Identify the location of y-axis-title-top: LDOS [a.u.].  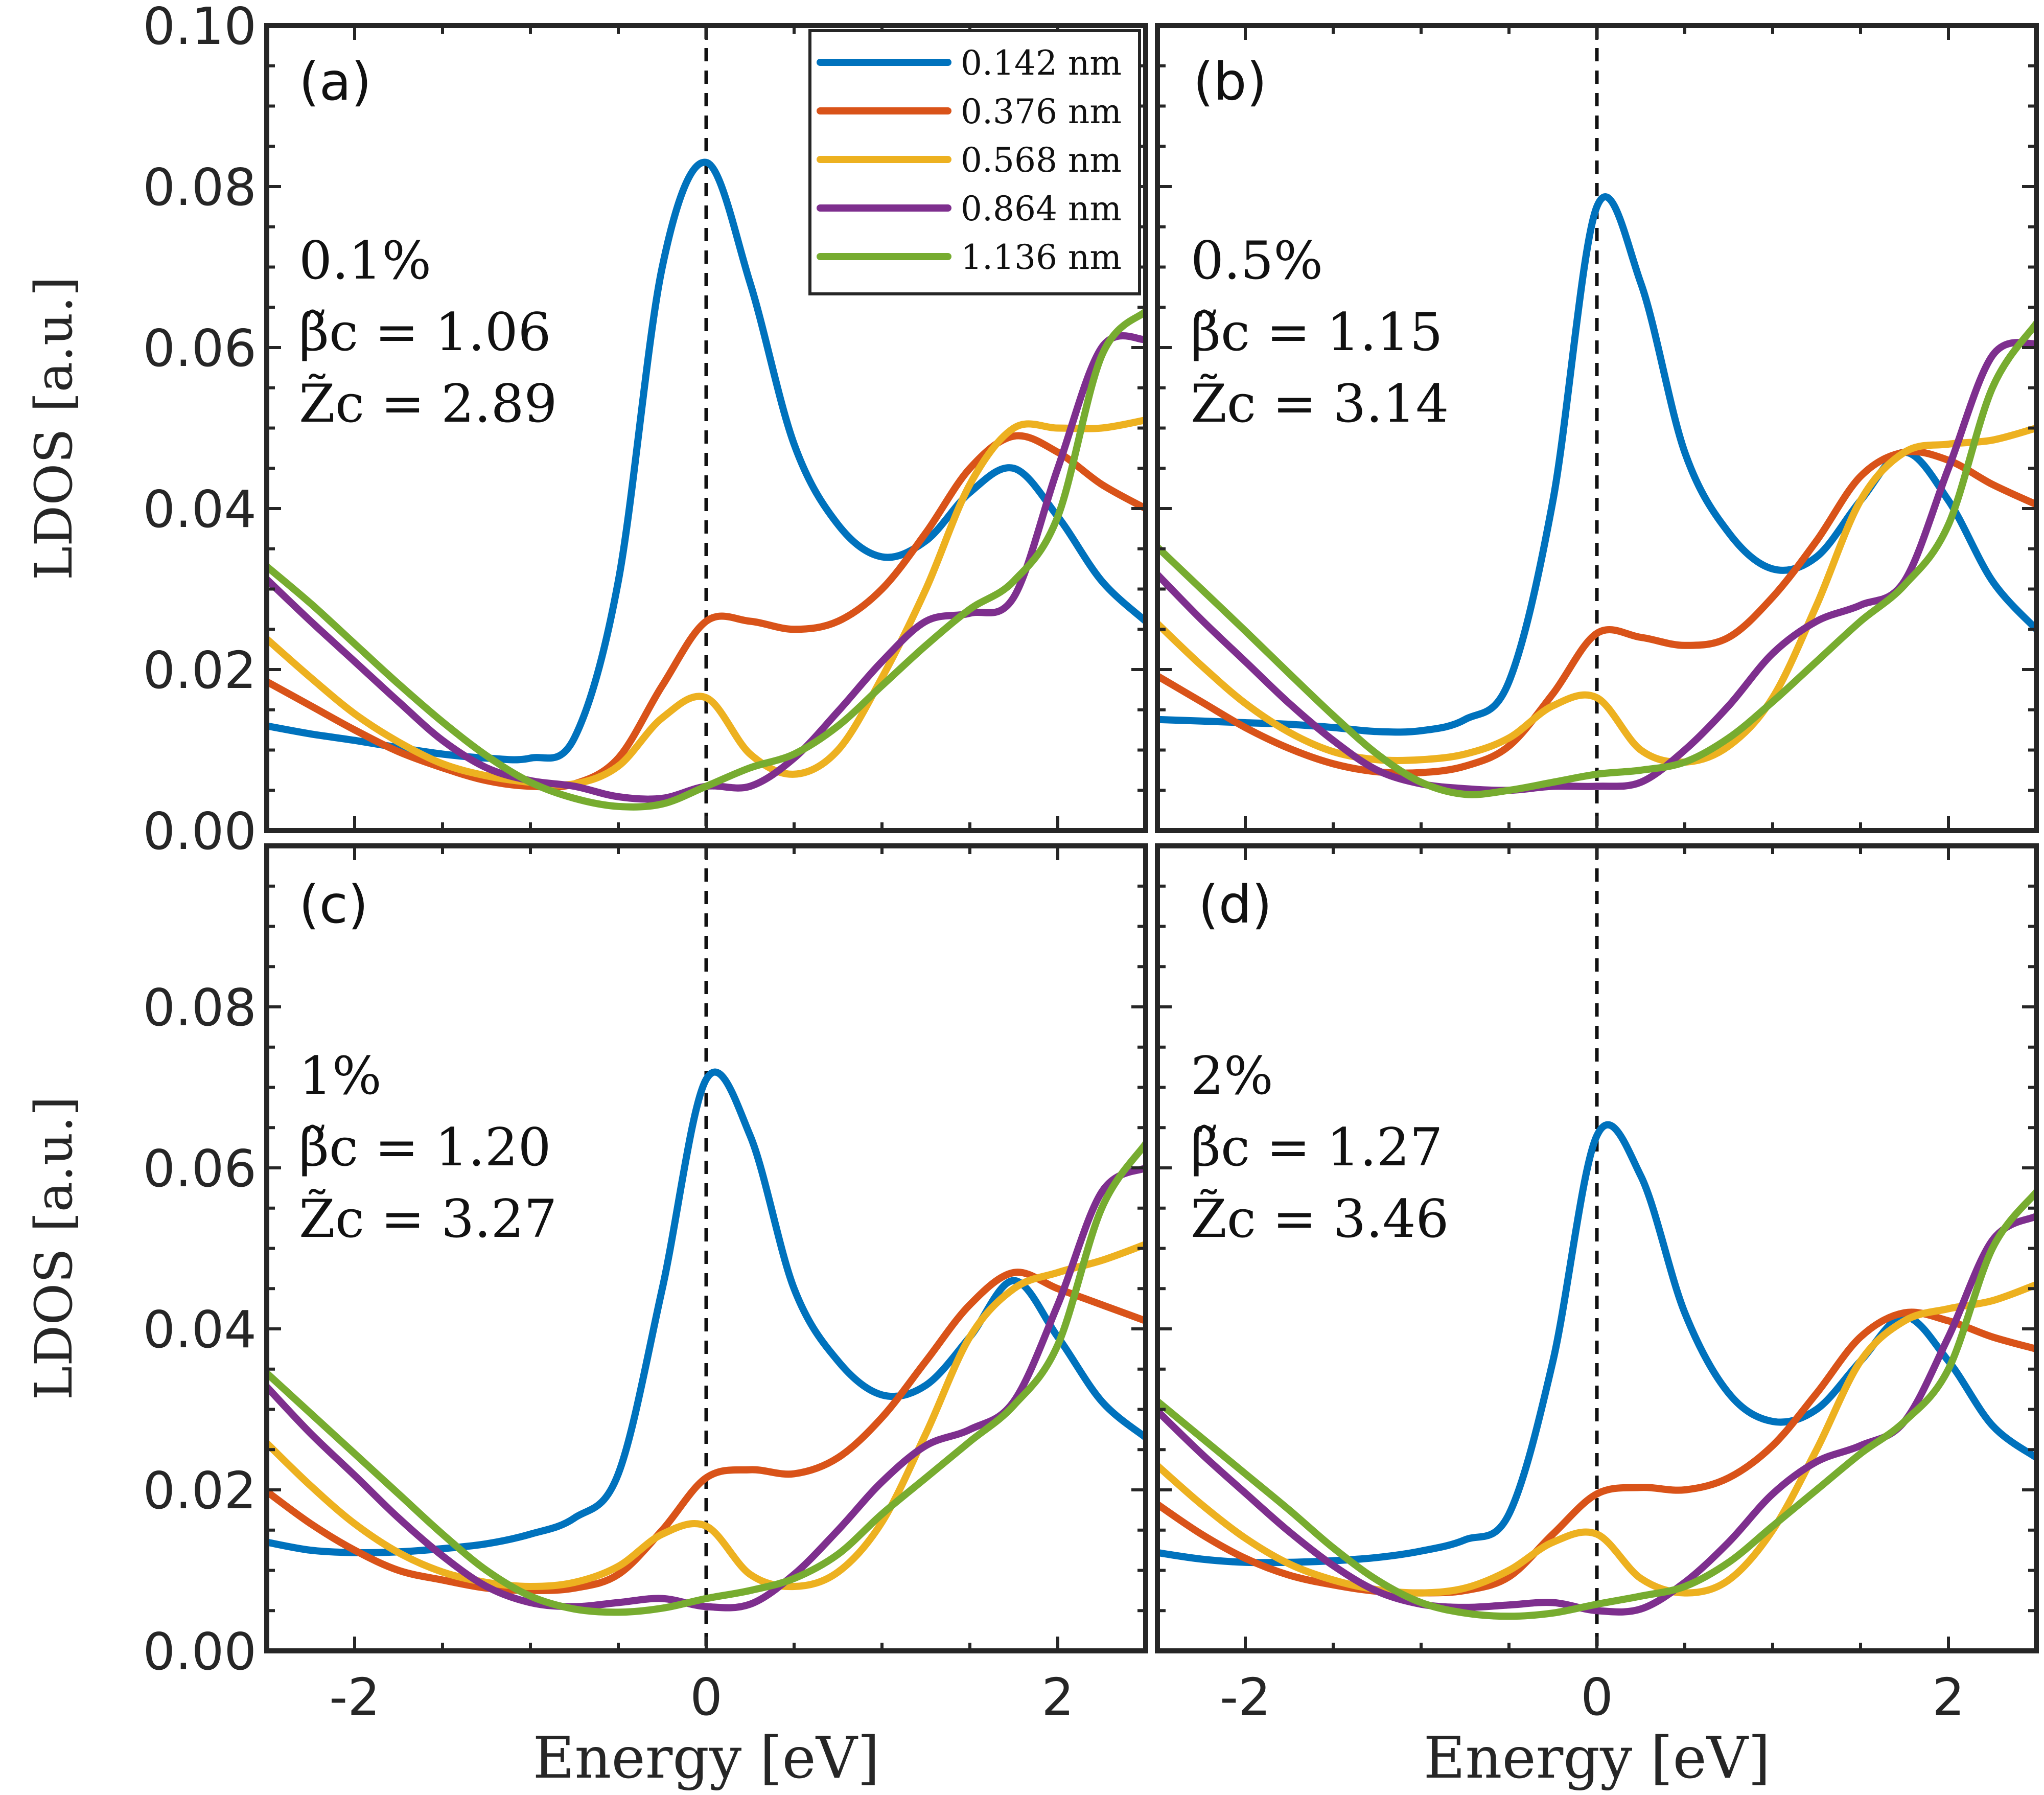
(54, 428).